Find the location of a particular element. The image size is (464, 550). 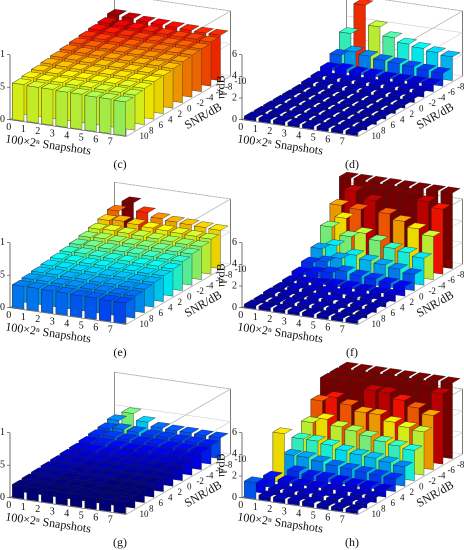

x-tick-label: 1 is located at coordinates (255, 507).